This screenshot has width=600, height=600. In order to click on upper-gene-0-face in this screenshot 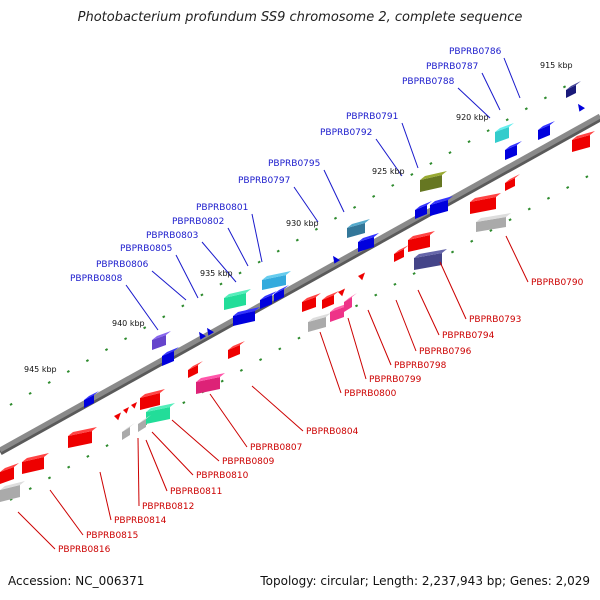, I will do `click(571, 91)`.